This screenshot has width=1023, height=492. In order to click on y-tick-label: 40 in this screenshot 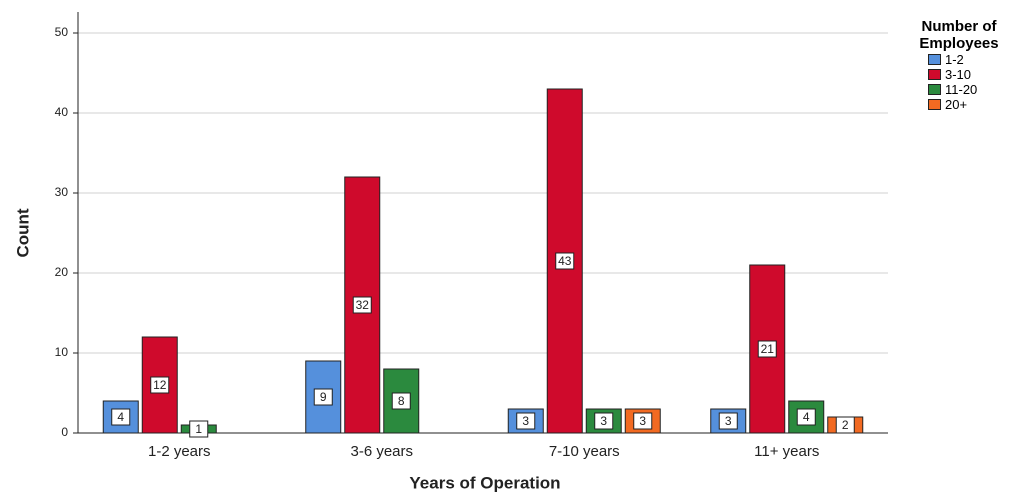, I will do `click(62, 112)`.